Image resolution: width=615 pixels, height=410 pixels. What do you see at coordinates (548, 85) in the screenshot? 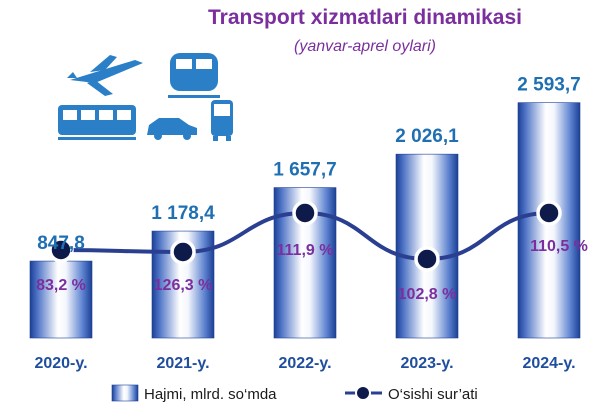
I see `bar-value-label: 2 593,7` at bounding box center [548, 85].